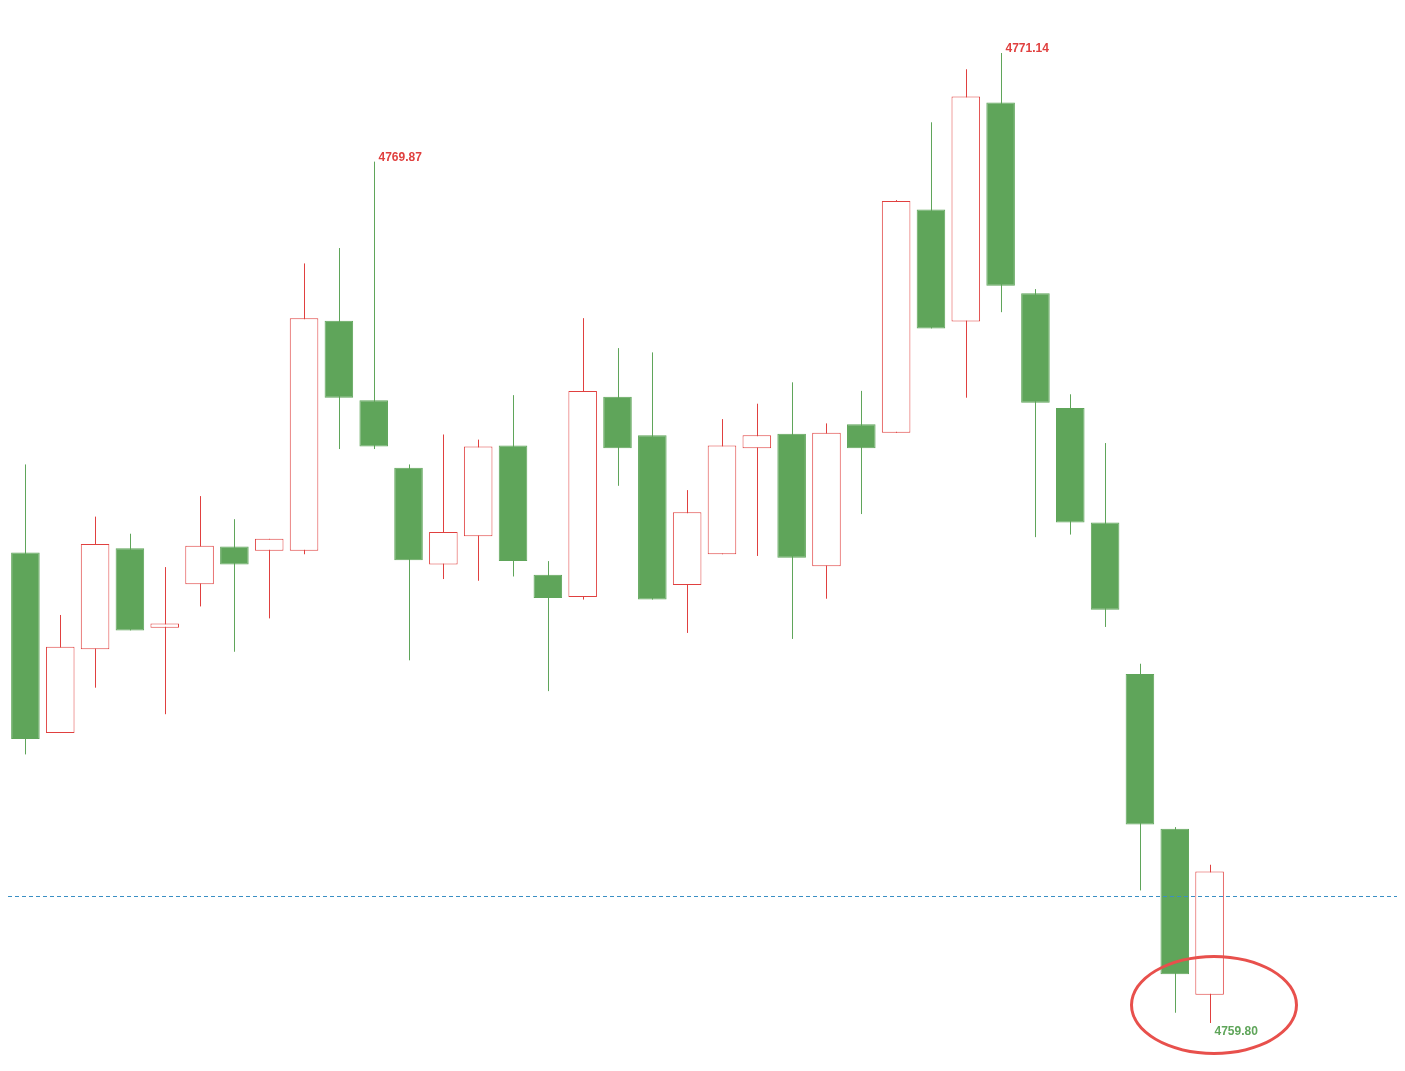 The width and height of the screenshot is (1405, 1071). Describe the element at coordinates (400, 156) in the screenshot. I see `annotation: 4769.87` at that location.